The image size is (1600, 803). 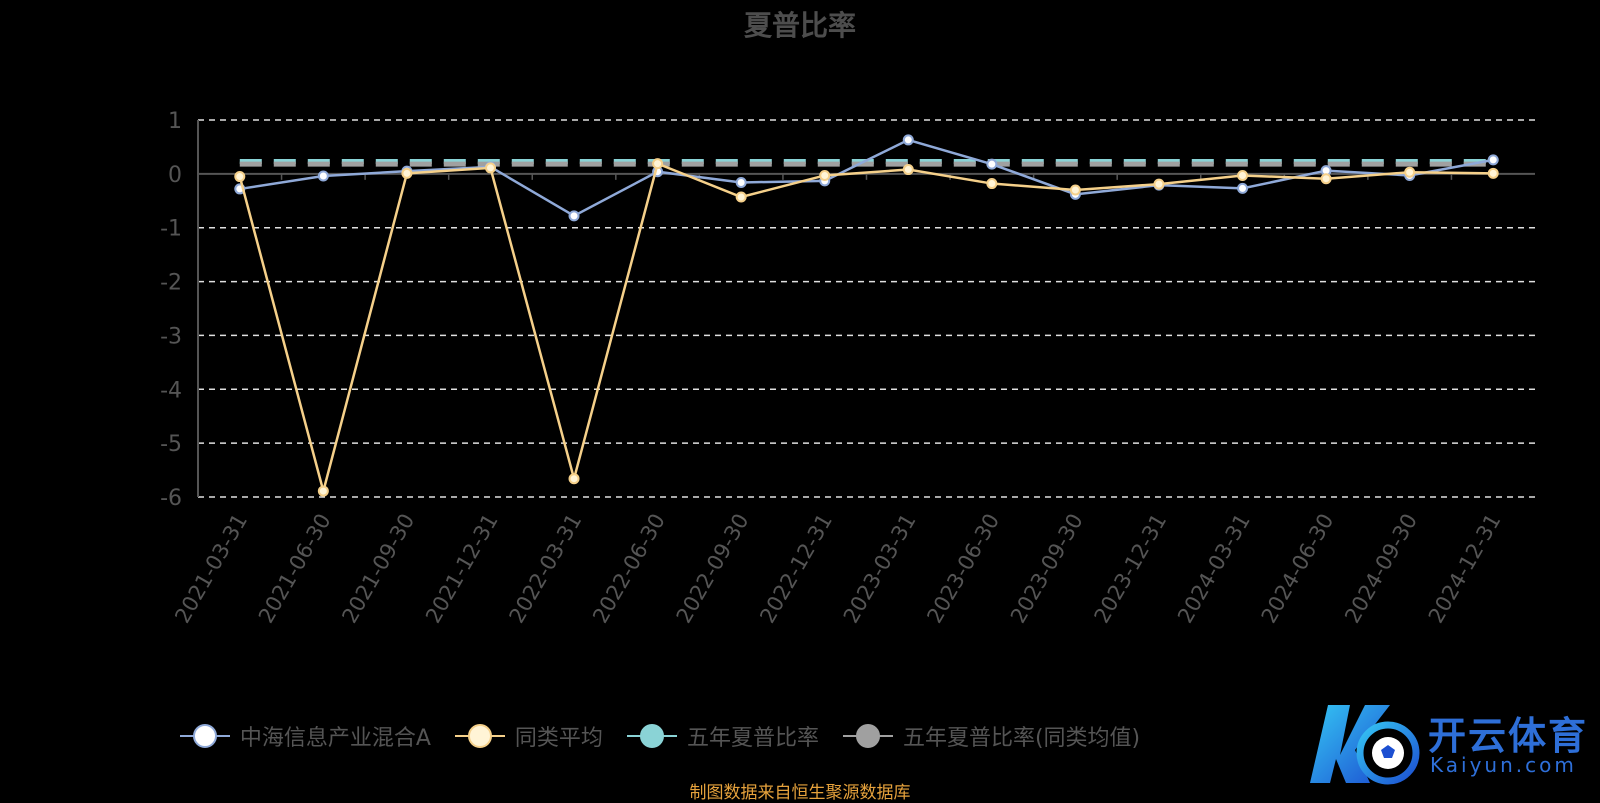 I want to click on y-tick-label: -1, so click(x=171, y=229).